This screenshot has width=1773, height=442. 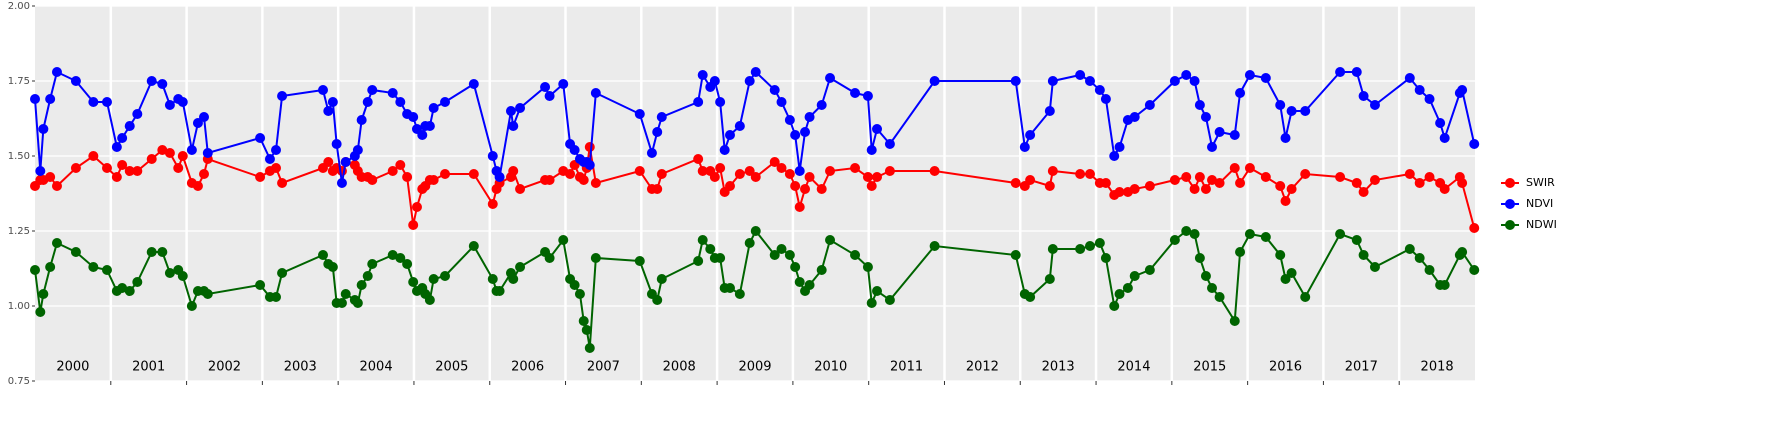 What do you see at coordinates (19, 306) in the screenshot?
I see `y-tick-label: 1.00` at bounding box center [19, 306].